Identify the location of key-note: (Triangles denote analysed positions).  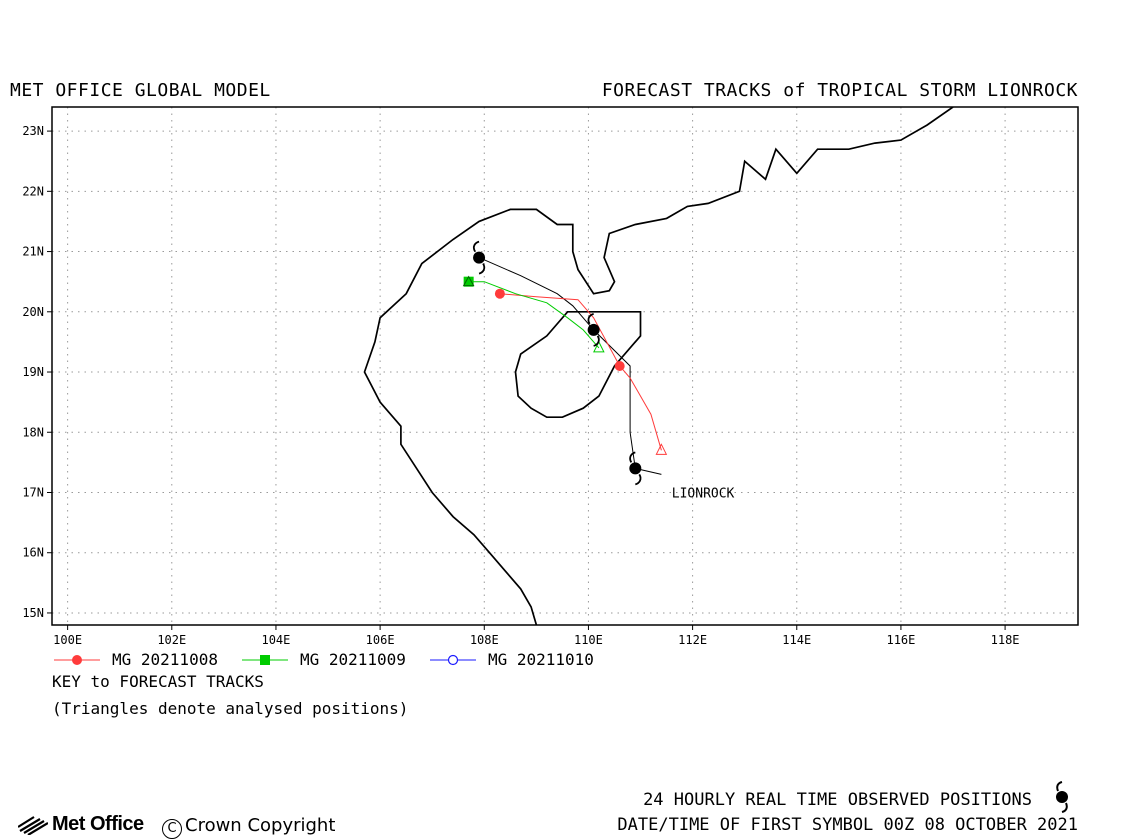
(230, 708).